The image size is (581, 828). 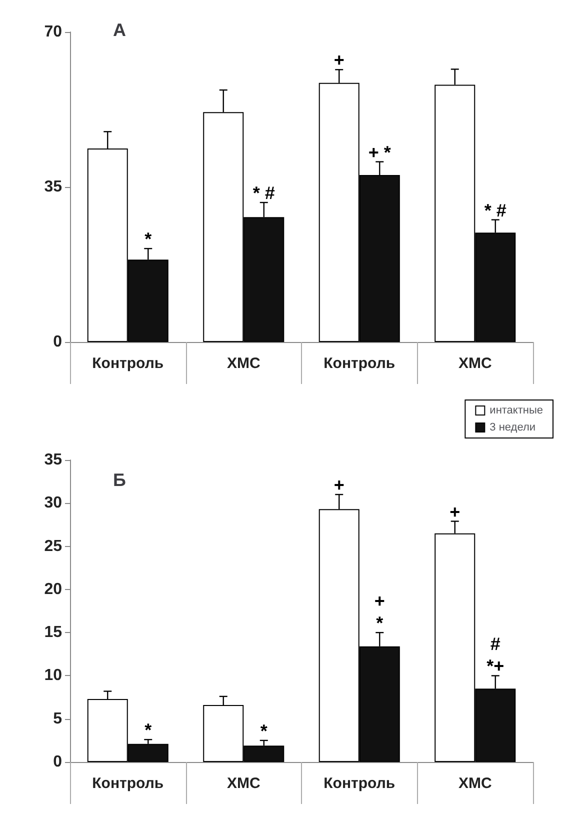 I want to click on y-tick-label: 10, so click(x=53, y=675).